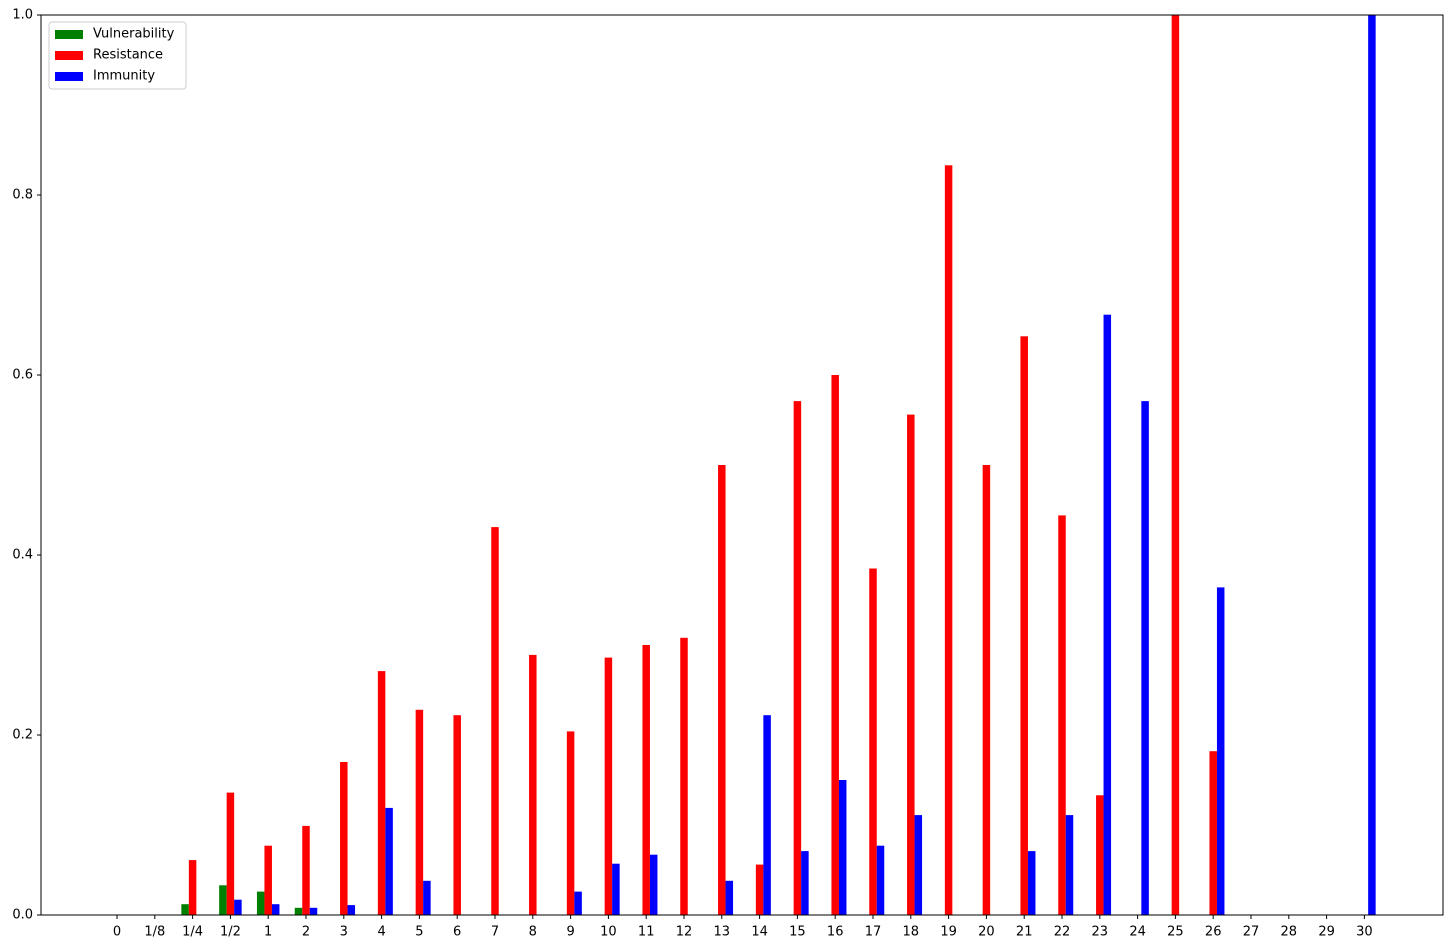  What do you see at coordinates (797, 932) in the screenshot?
I see `x-tick-label: 15` at bounding box center [797, 932].